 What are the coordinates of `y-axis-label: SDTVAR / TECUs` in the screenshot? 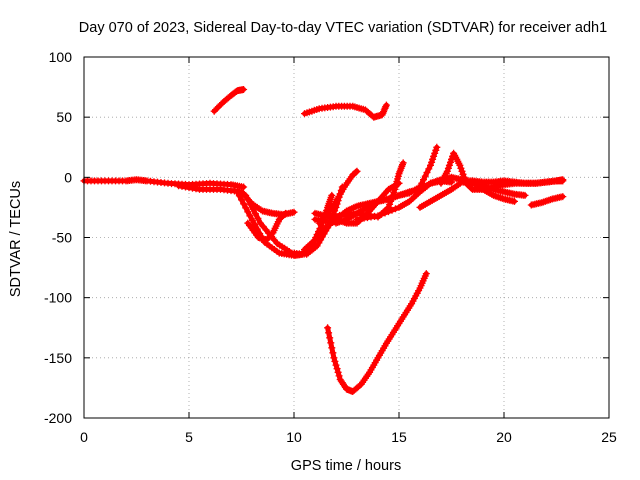 It's located at (16, 239).